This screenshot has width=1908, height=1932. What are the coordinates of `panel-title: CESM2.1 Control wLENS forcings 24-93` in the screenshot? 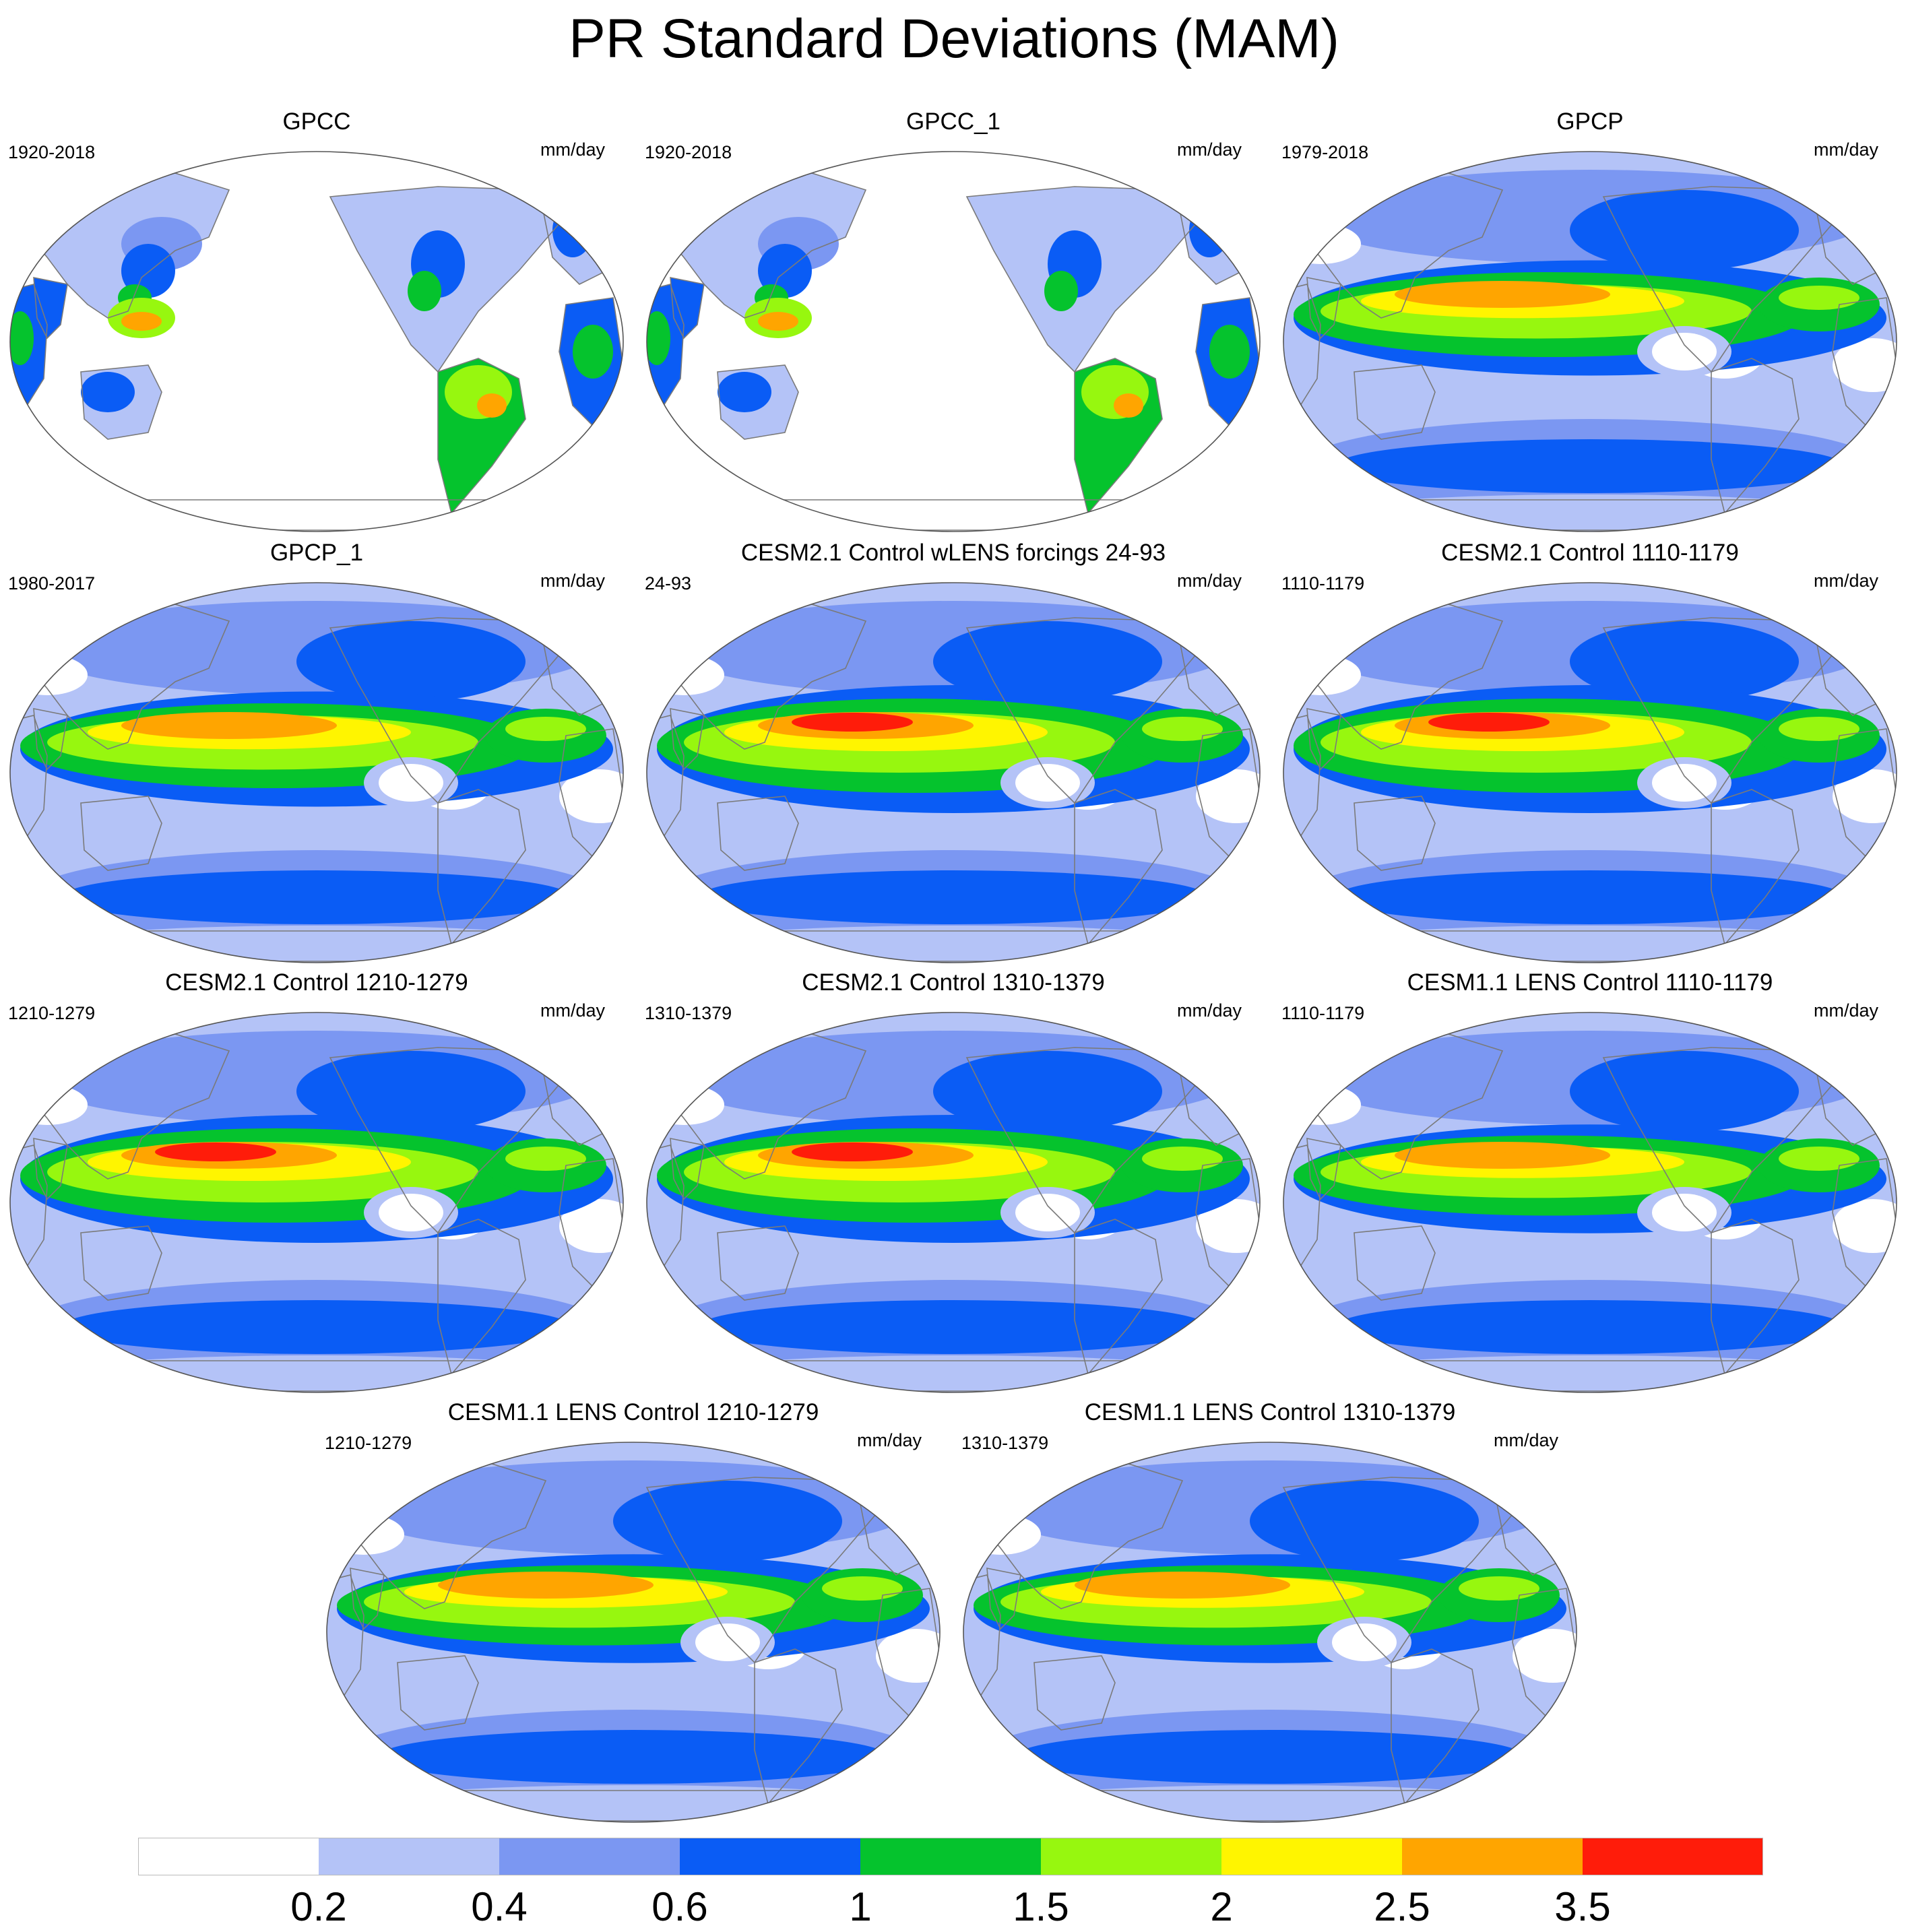 It's located at (953, 553).